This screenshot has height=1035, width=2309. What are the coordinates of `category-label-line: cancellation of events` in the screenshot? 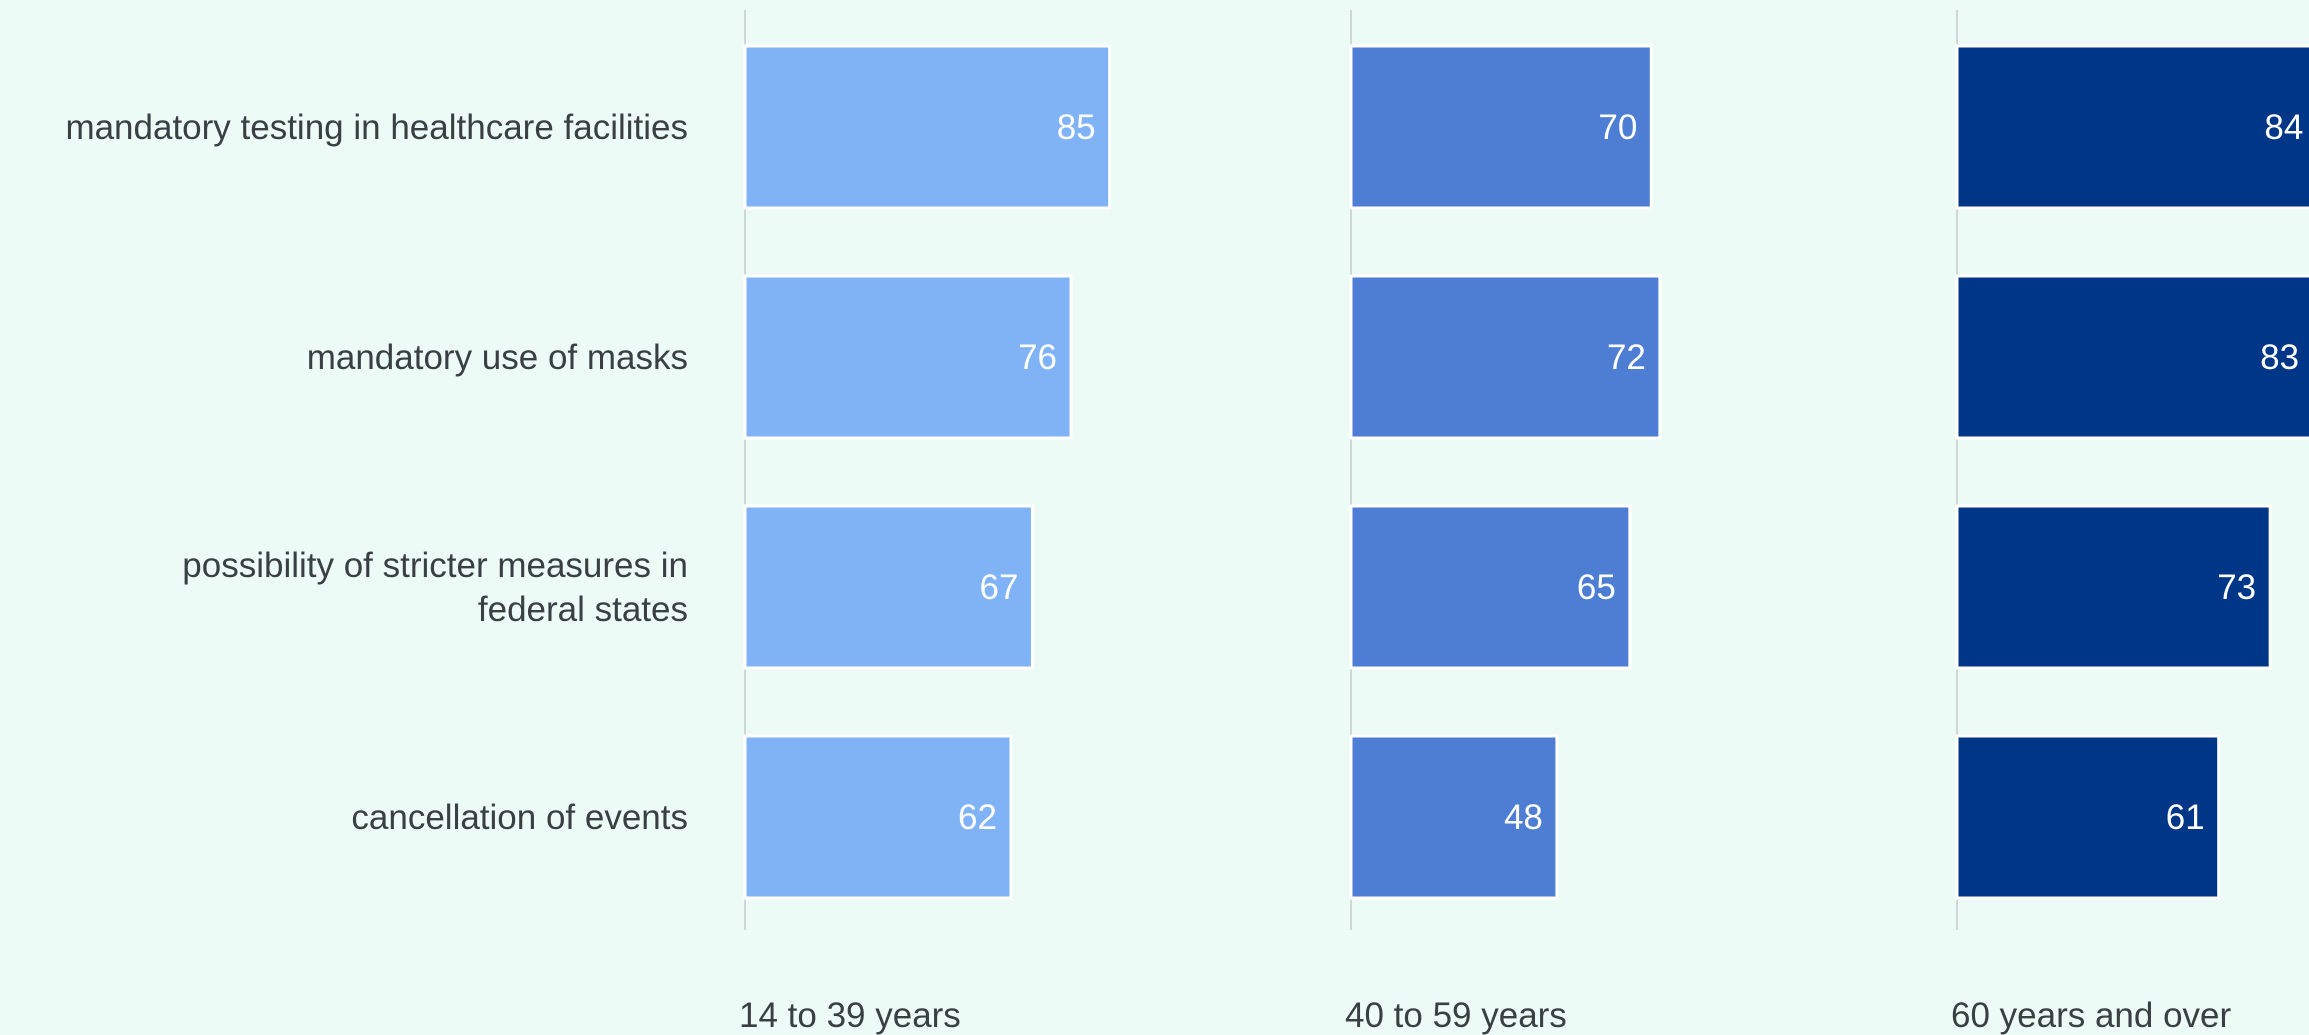 It's located at (519, 817).